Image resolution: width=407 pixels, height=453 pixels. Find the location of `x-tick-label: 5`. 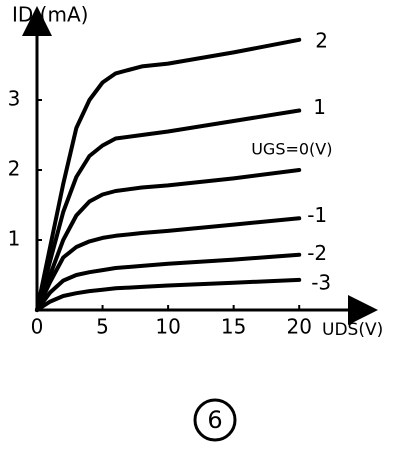

x-tick-label: 5 is located at coordinates (102, 327).